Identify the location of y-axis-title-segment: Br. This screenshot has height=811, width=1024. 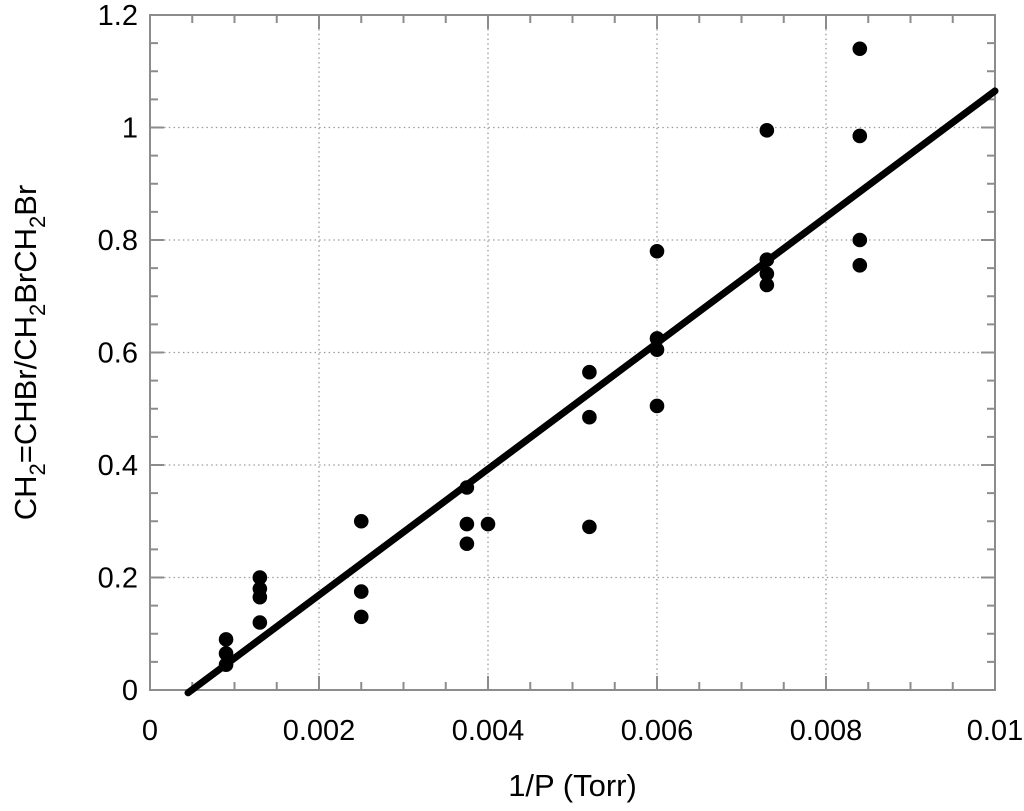
(25, 200).